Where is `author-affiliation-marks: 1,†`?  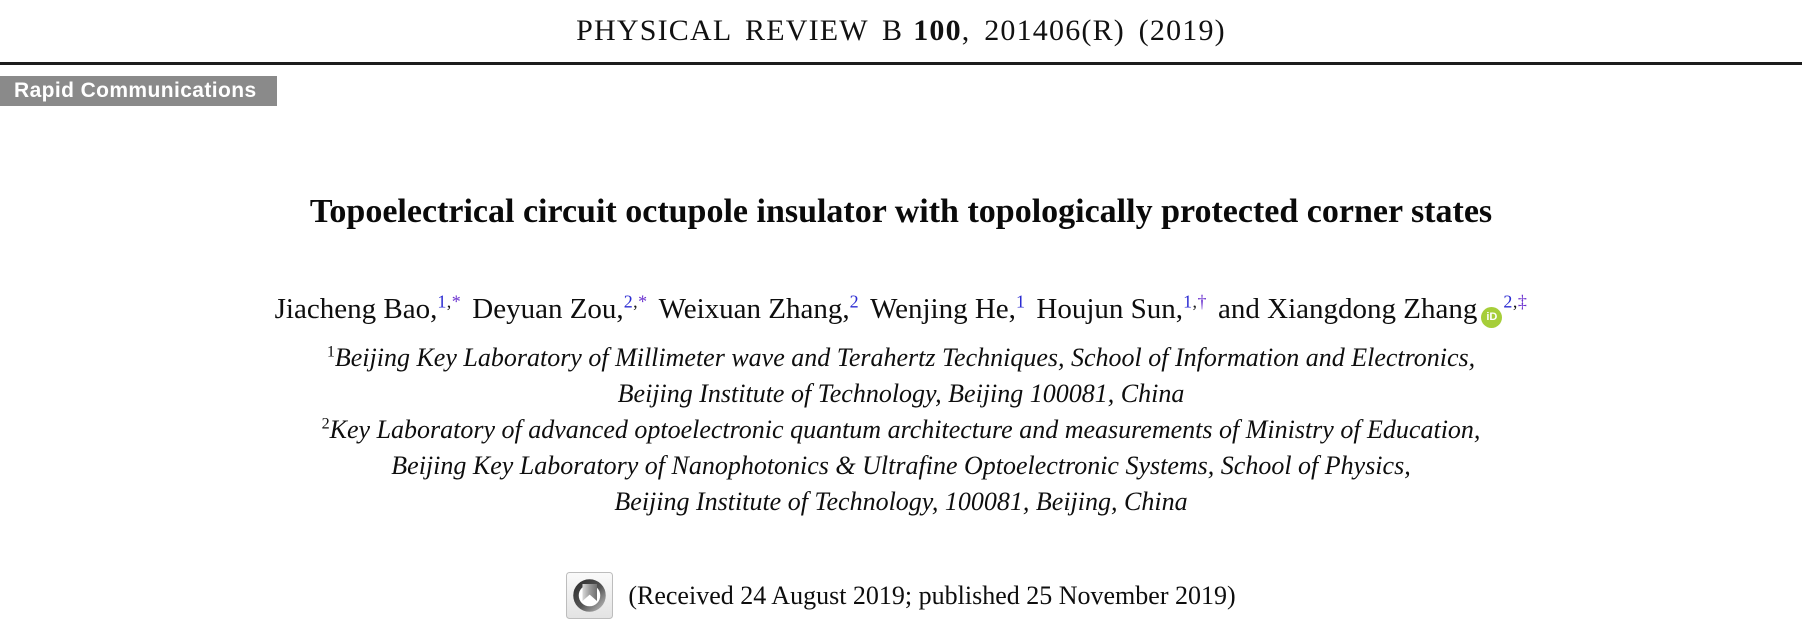 author-affiliation-marks: 1,† is located at coordinates (1195, 301).